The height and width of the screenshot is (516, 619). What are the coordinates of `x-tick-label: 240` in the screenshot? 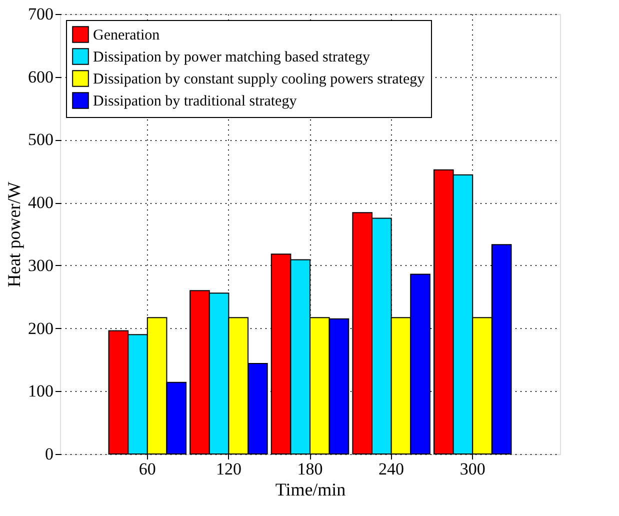 It's located at (391, 469).